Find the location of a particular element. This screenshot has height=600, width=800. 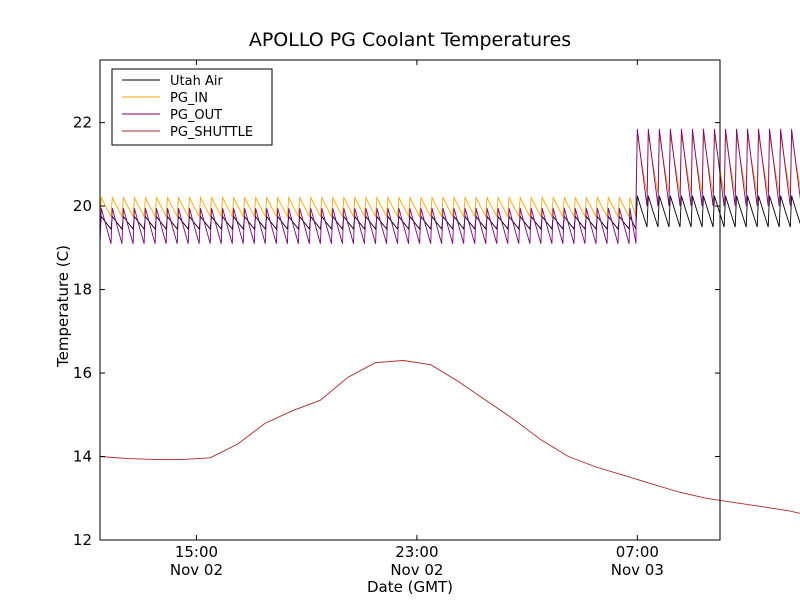

legend-label: Utah Air is located at coordinates (196, 81).